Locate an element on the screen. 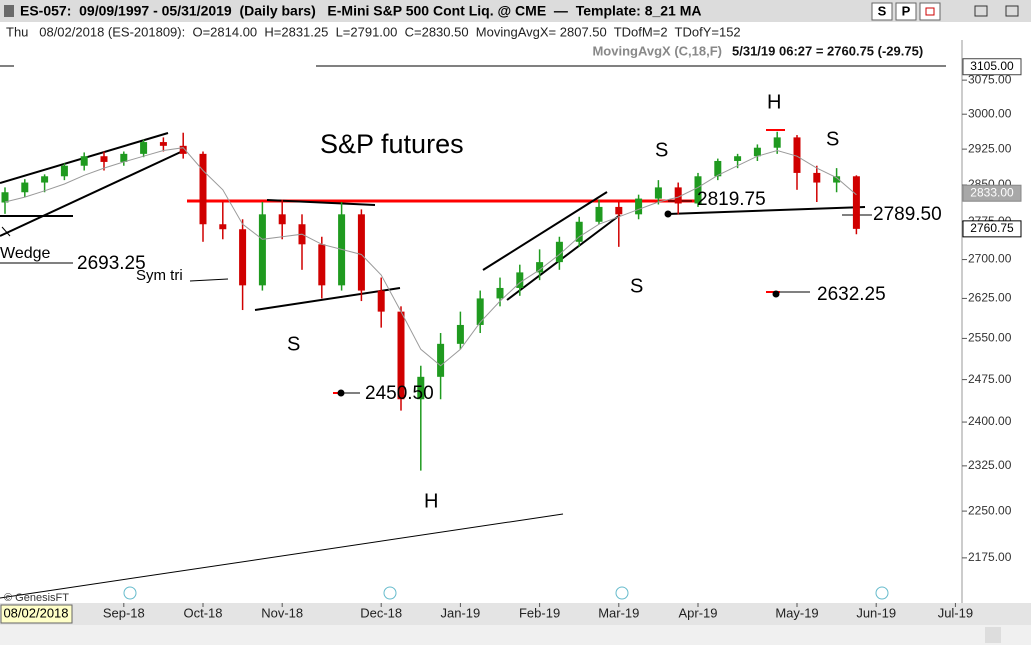  channel-upper is located at coordinates (545, 231).